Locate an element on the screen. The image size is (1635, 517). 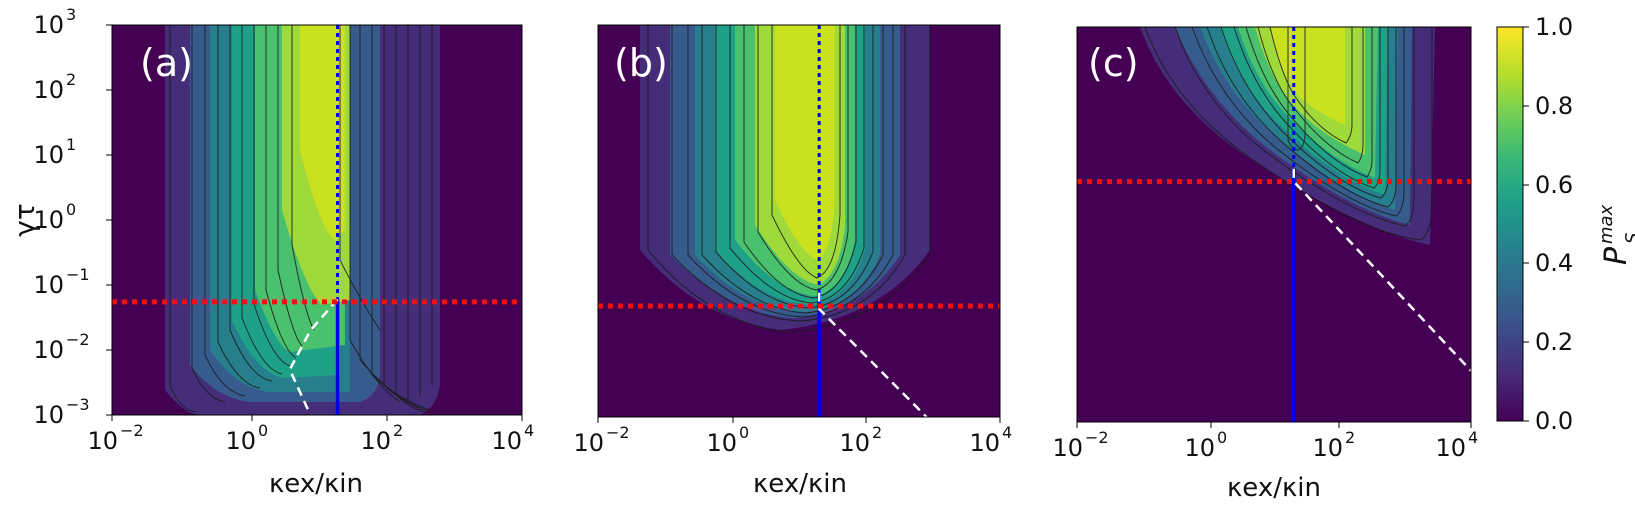
panel-b-white-dashed-line is located at coordinates (872, 354).